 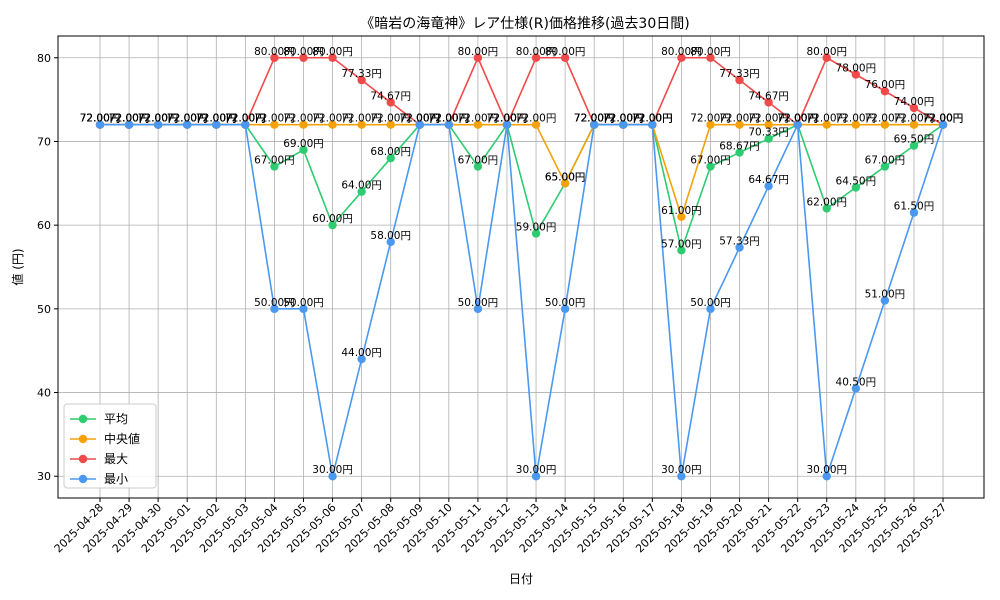 What do you see at coordinates (361, 353) in the screenshot?
I see `data-label: 44.00円` at bounding box center [361, 353].